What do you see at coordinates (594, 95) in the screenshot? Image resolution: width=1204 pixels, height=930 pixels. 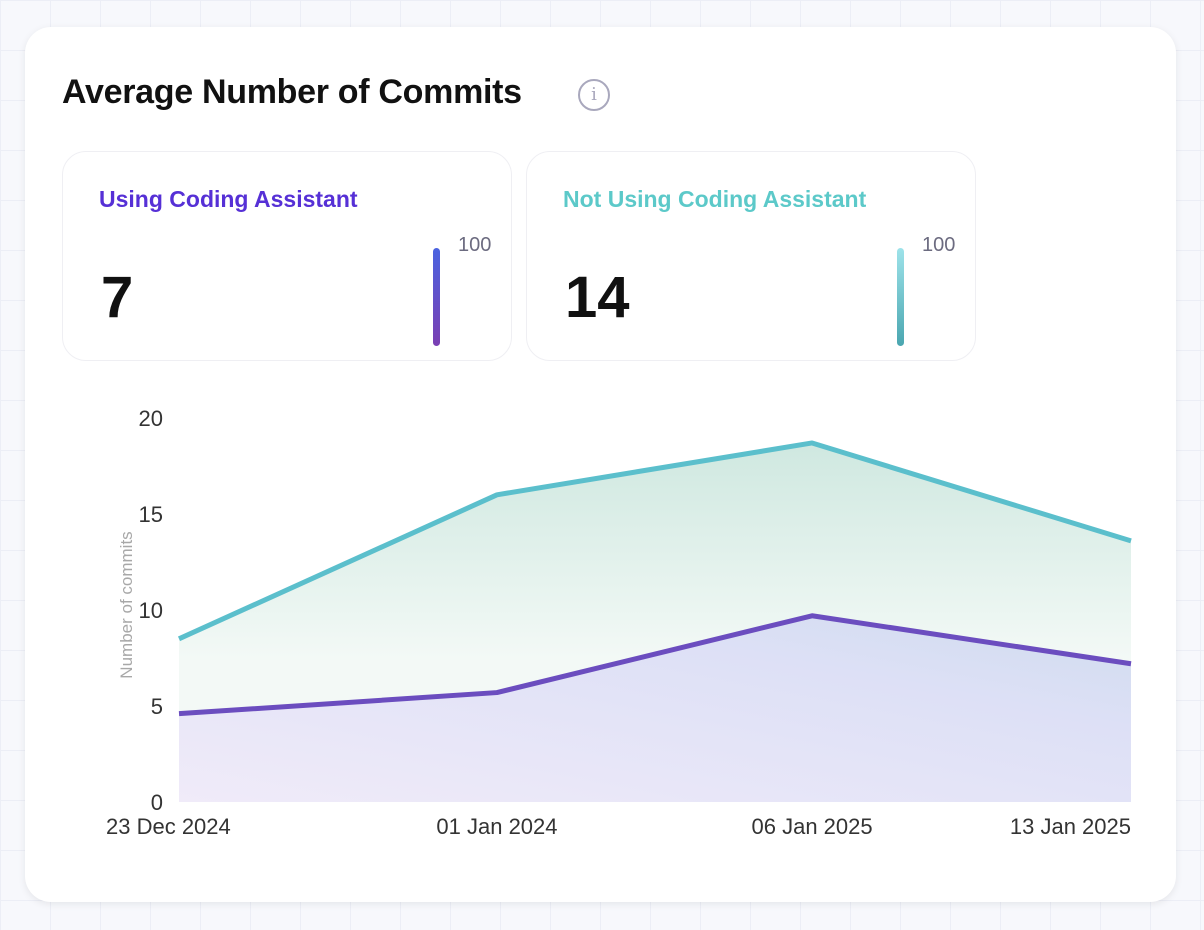 I see `info-icon: i` at bounding box center [594, 95].